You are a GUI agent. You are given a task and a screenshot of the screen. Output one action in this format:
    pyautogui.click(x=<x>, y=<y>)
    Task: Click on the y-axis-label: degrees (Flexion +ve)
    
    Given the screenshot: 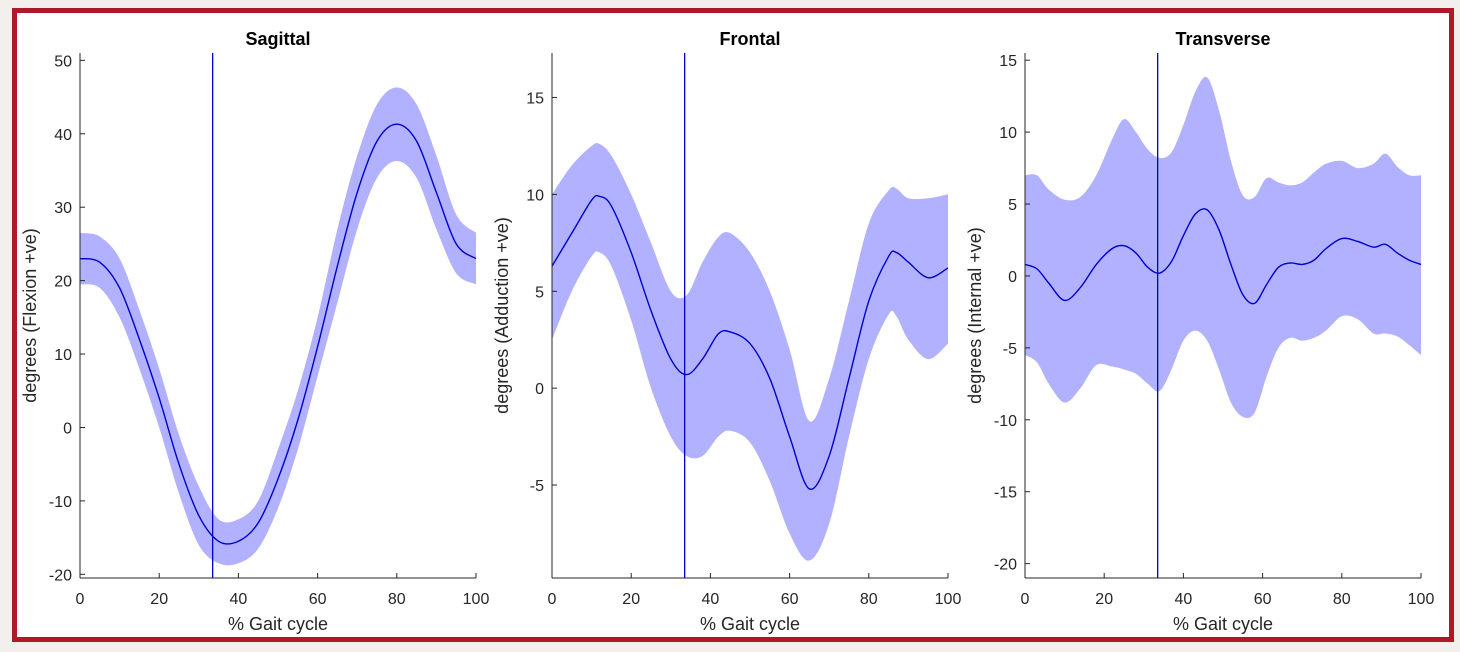 What is the action you would take?
    pyautogui.click(x=30, y=315)
    